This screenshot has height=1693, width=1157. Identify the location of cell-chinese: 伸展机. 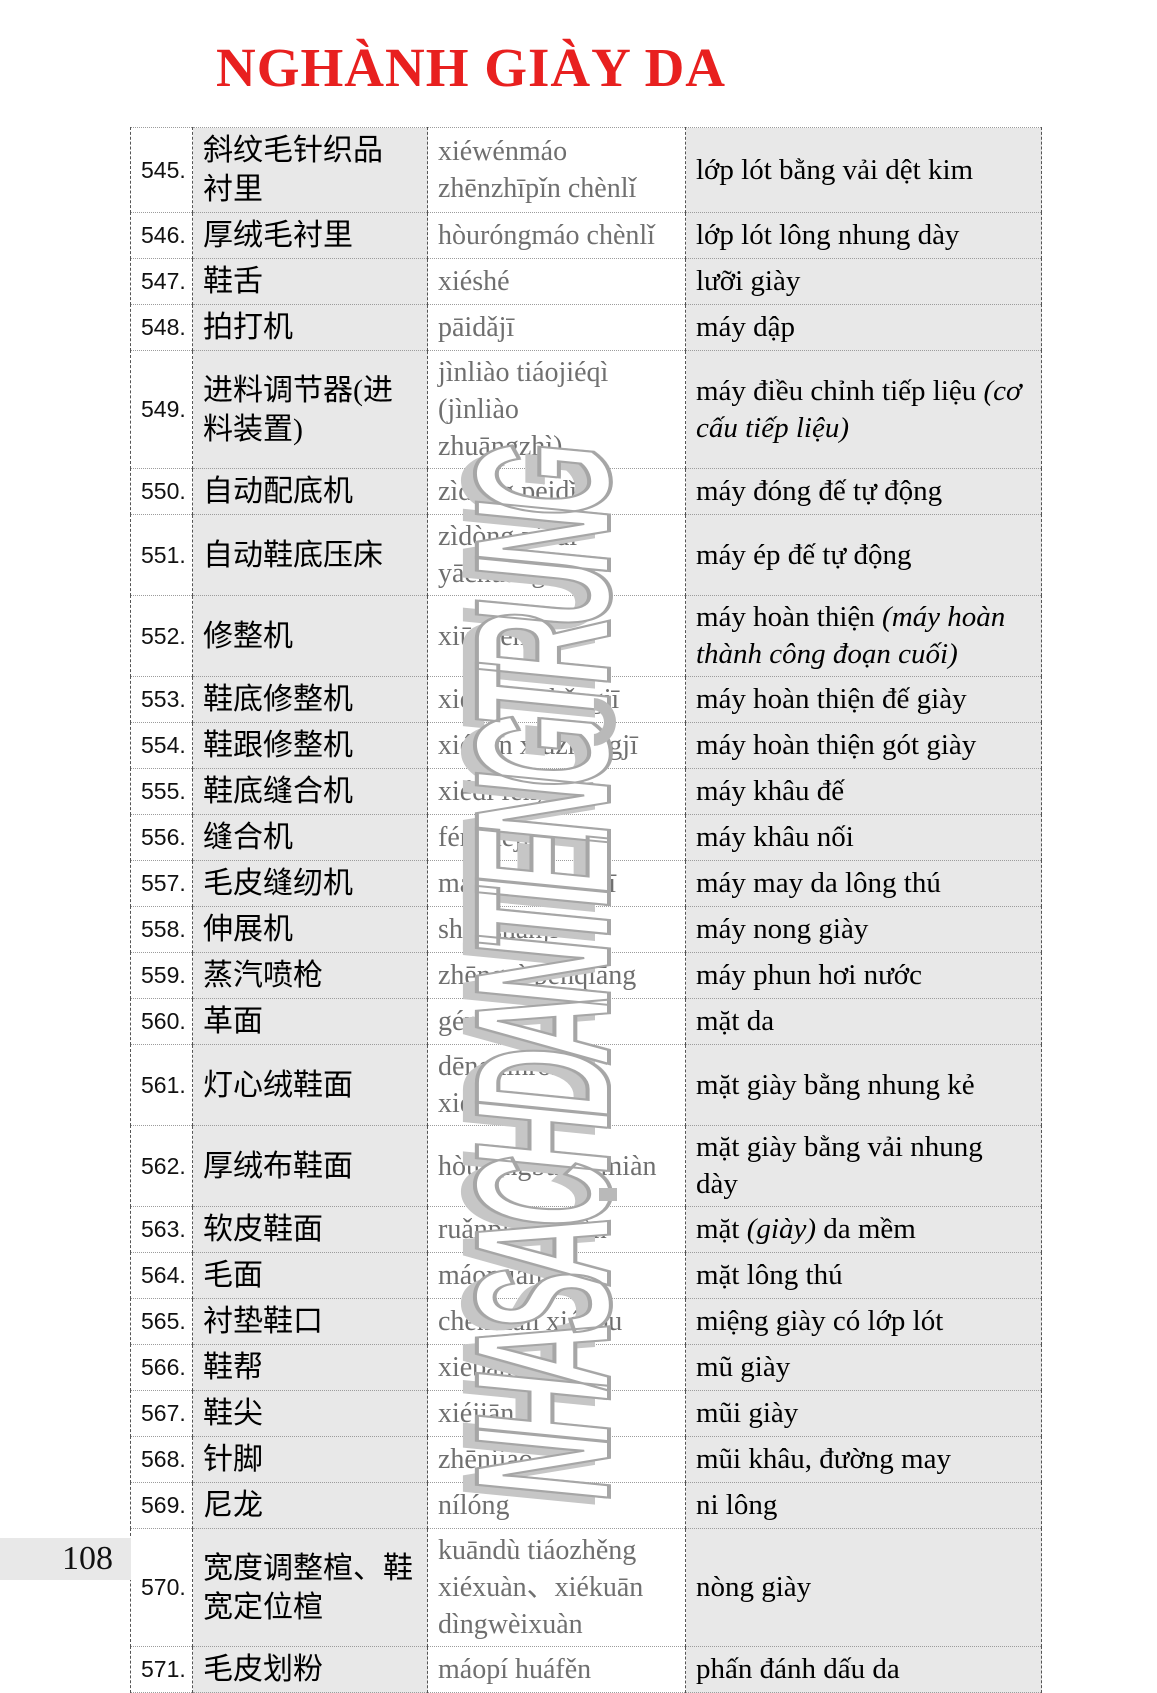
(310, 929).